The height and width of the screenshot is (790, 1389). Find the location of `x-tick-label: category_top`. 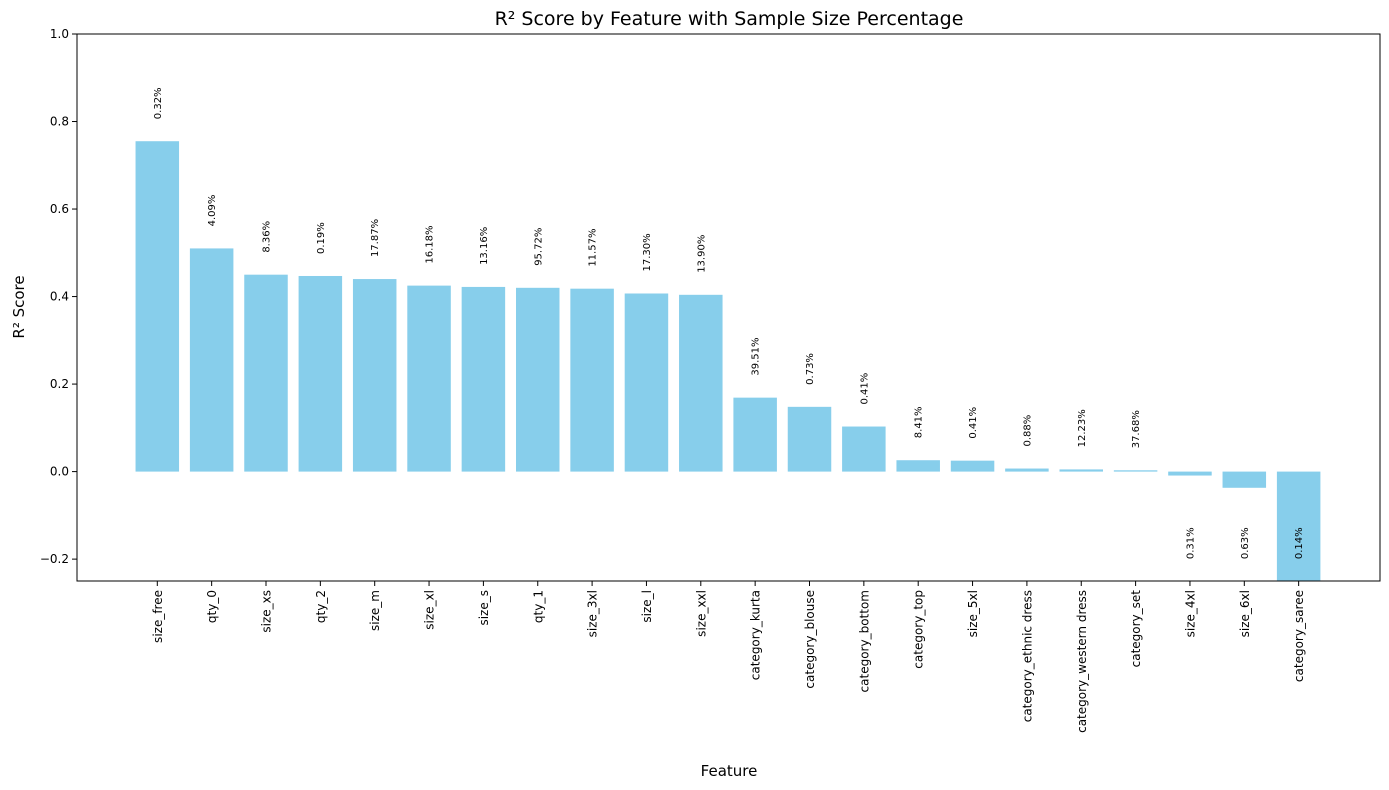

x-tick-label: category_top is located at coordinates (919, 629).